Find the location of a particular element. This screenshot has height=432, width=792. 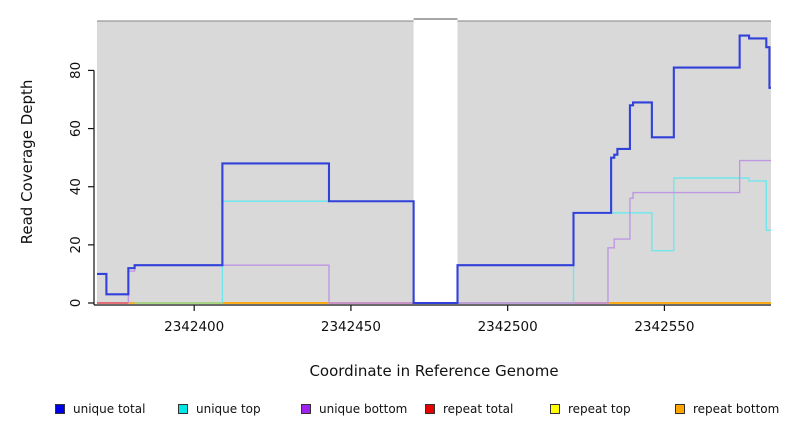

y-tick-label: 60 is located at coordinates (76, 128).